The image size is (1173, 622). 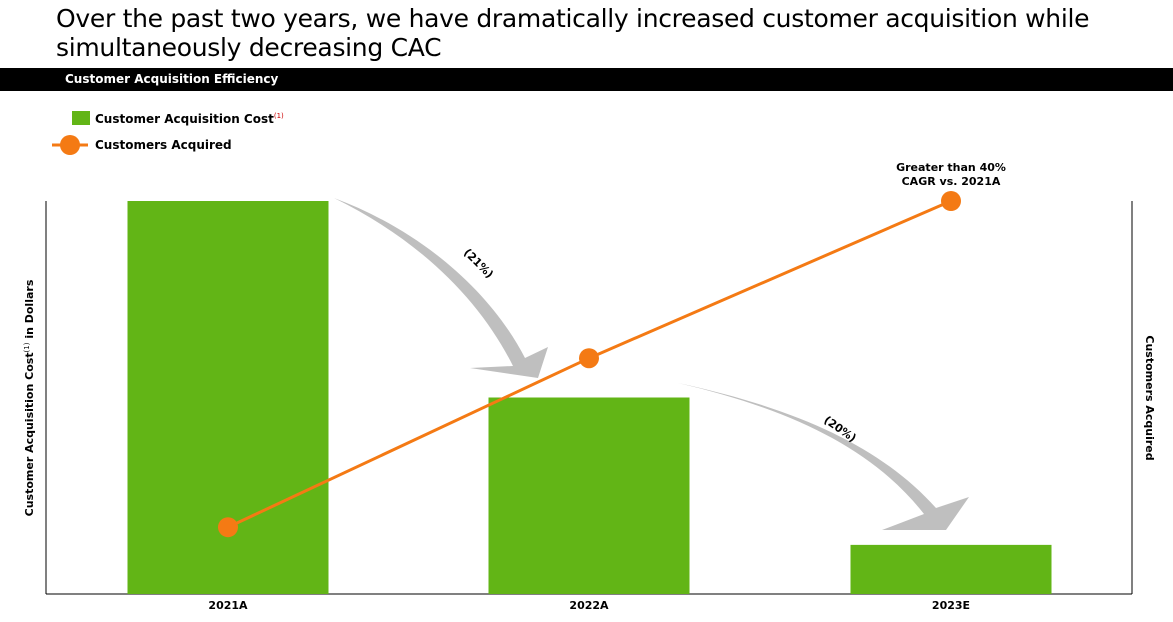 What do you see at coordinates (1149, 397) in the screenshot?
I see `y2-axis-title: Customers Acquired` at bounding box center [1149, 397].